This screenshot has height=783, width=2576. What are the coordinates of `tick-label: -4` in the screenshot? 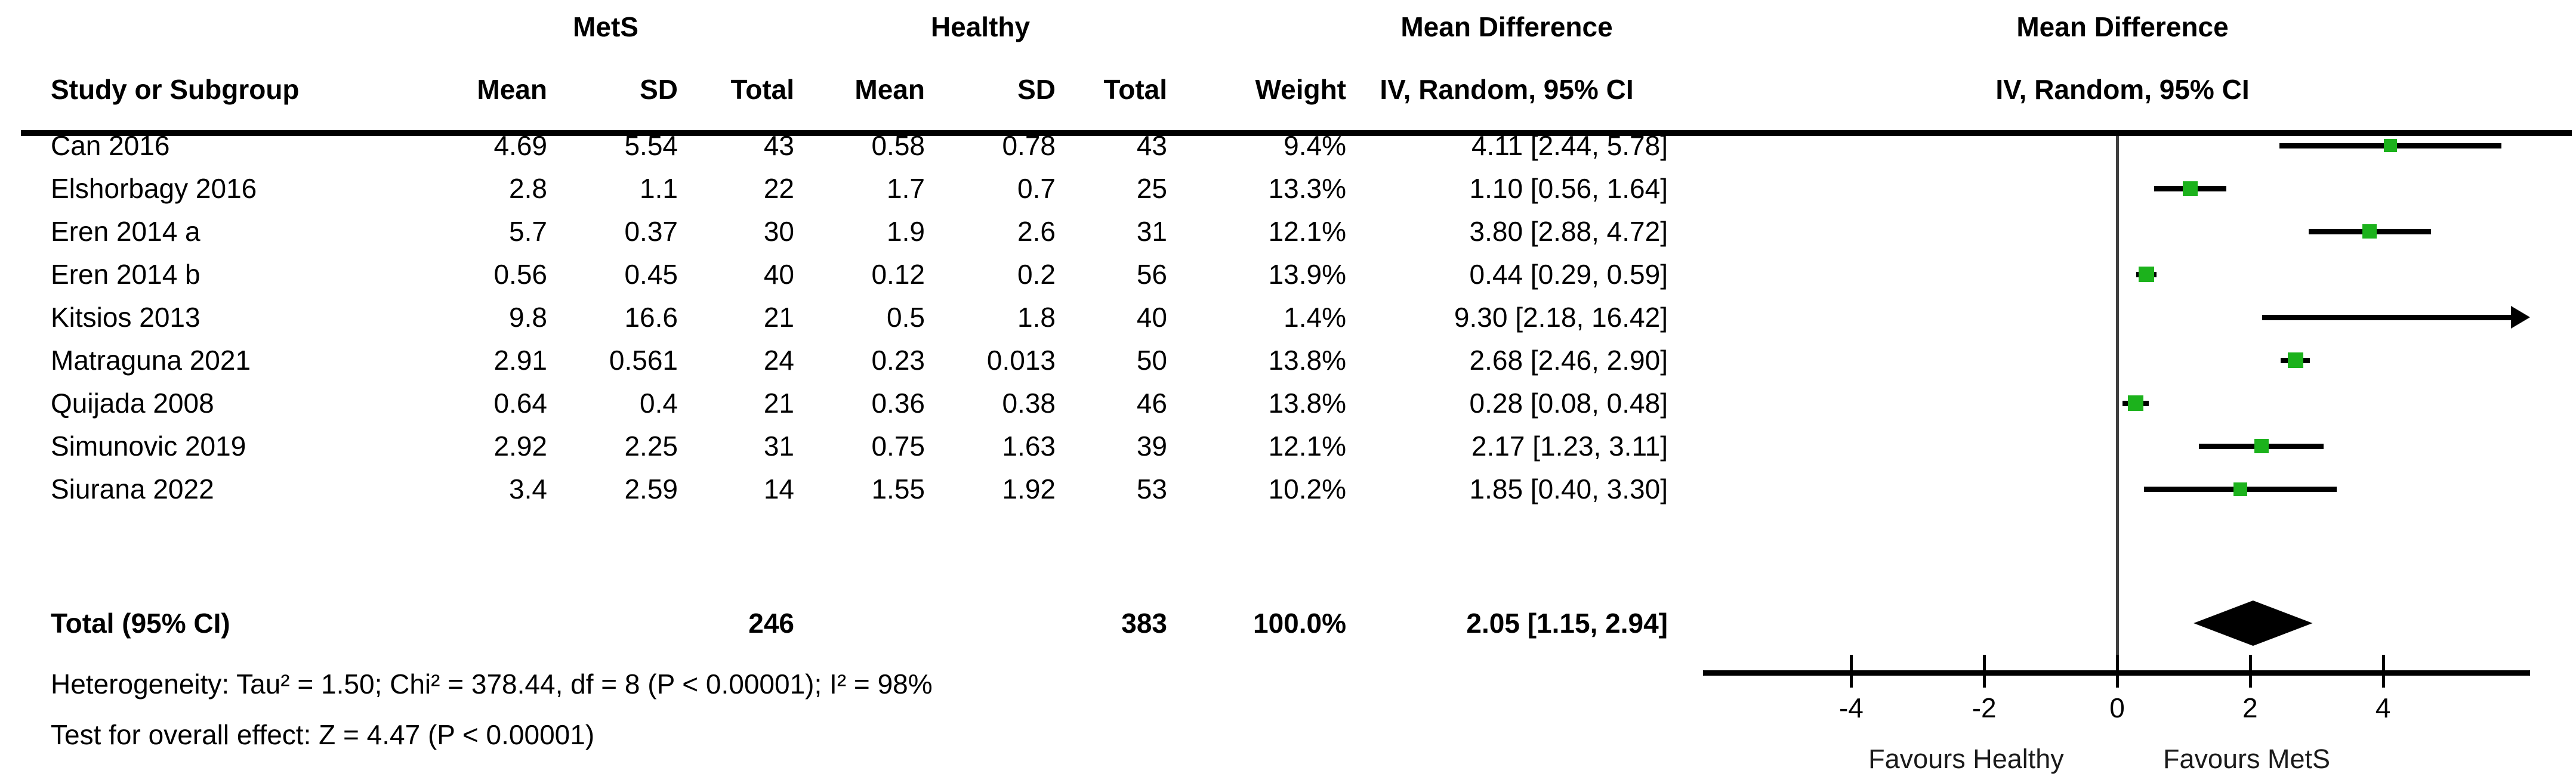 It's located at (1851, 707).